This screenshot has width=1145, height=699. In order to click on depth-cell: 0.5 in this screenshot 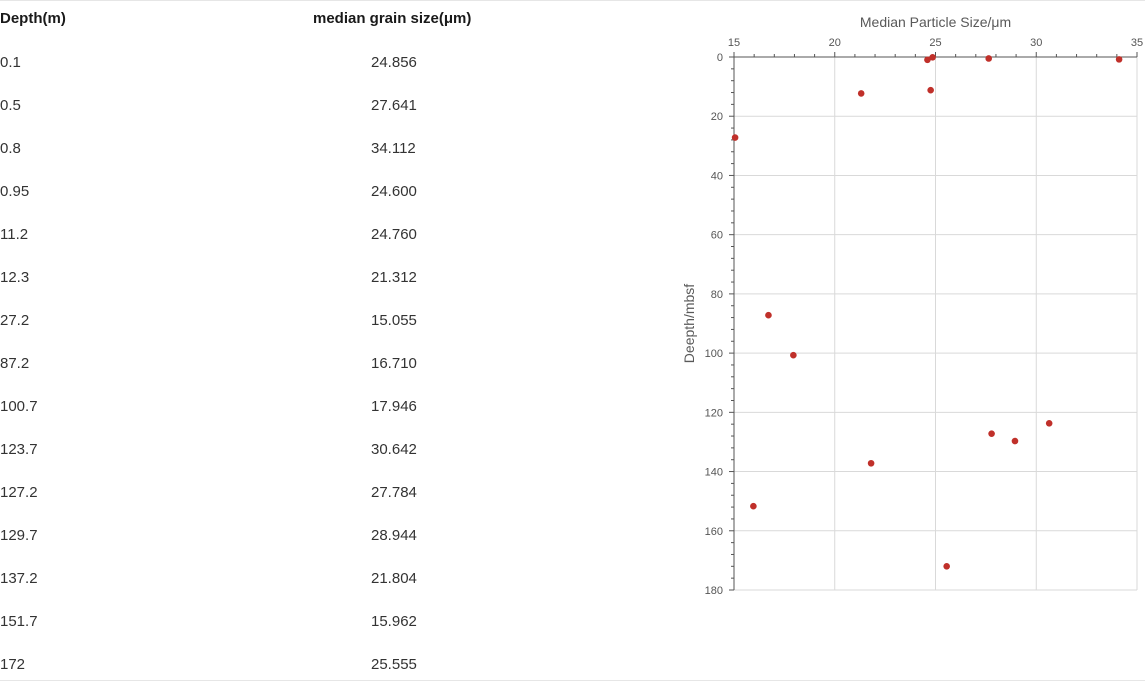, I will do `click(10, 105)`.